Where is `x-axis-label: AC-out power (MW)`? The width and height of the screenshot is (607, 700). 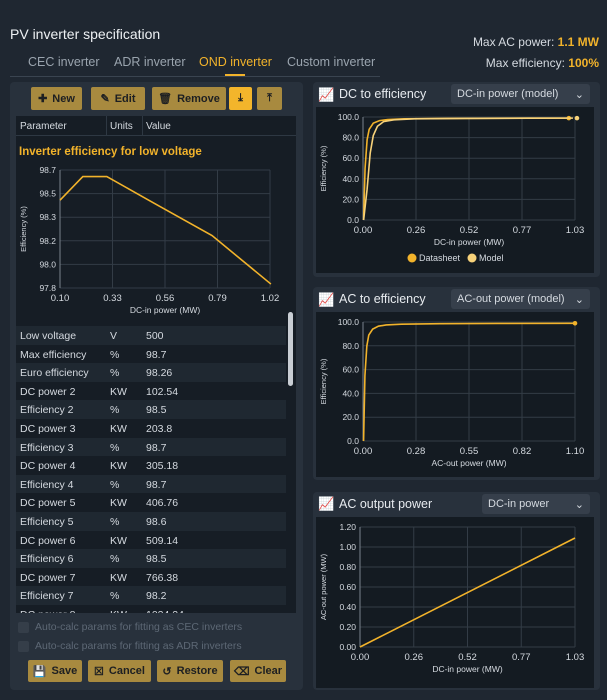 x-axis-label: AC-out power (MW) is located at coordinates (468, 463).